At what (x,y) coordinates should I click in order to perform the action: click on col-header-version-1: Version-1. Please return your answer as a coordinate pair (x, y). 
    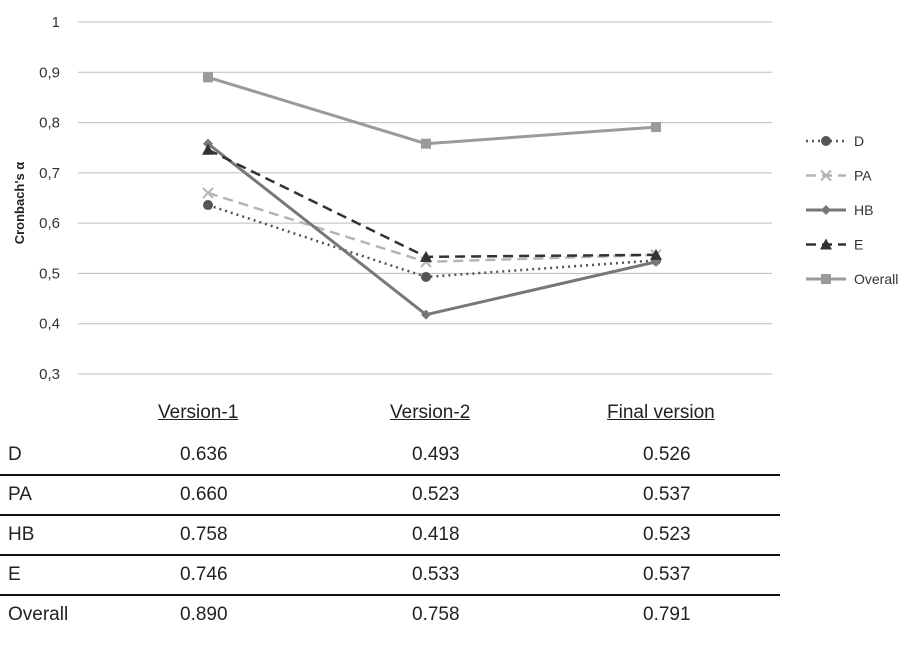
    Looking at the image, I should click on (198, 412).